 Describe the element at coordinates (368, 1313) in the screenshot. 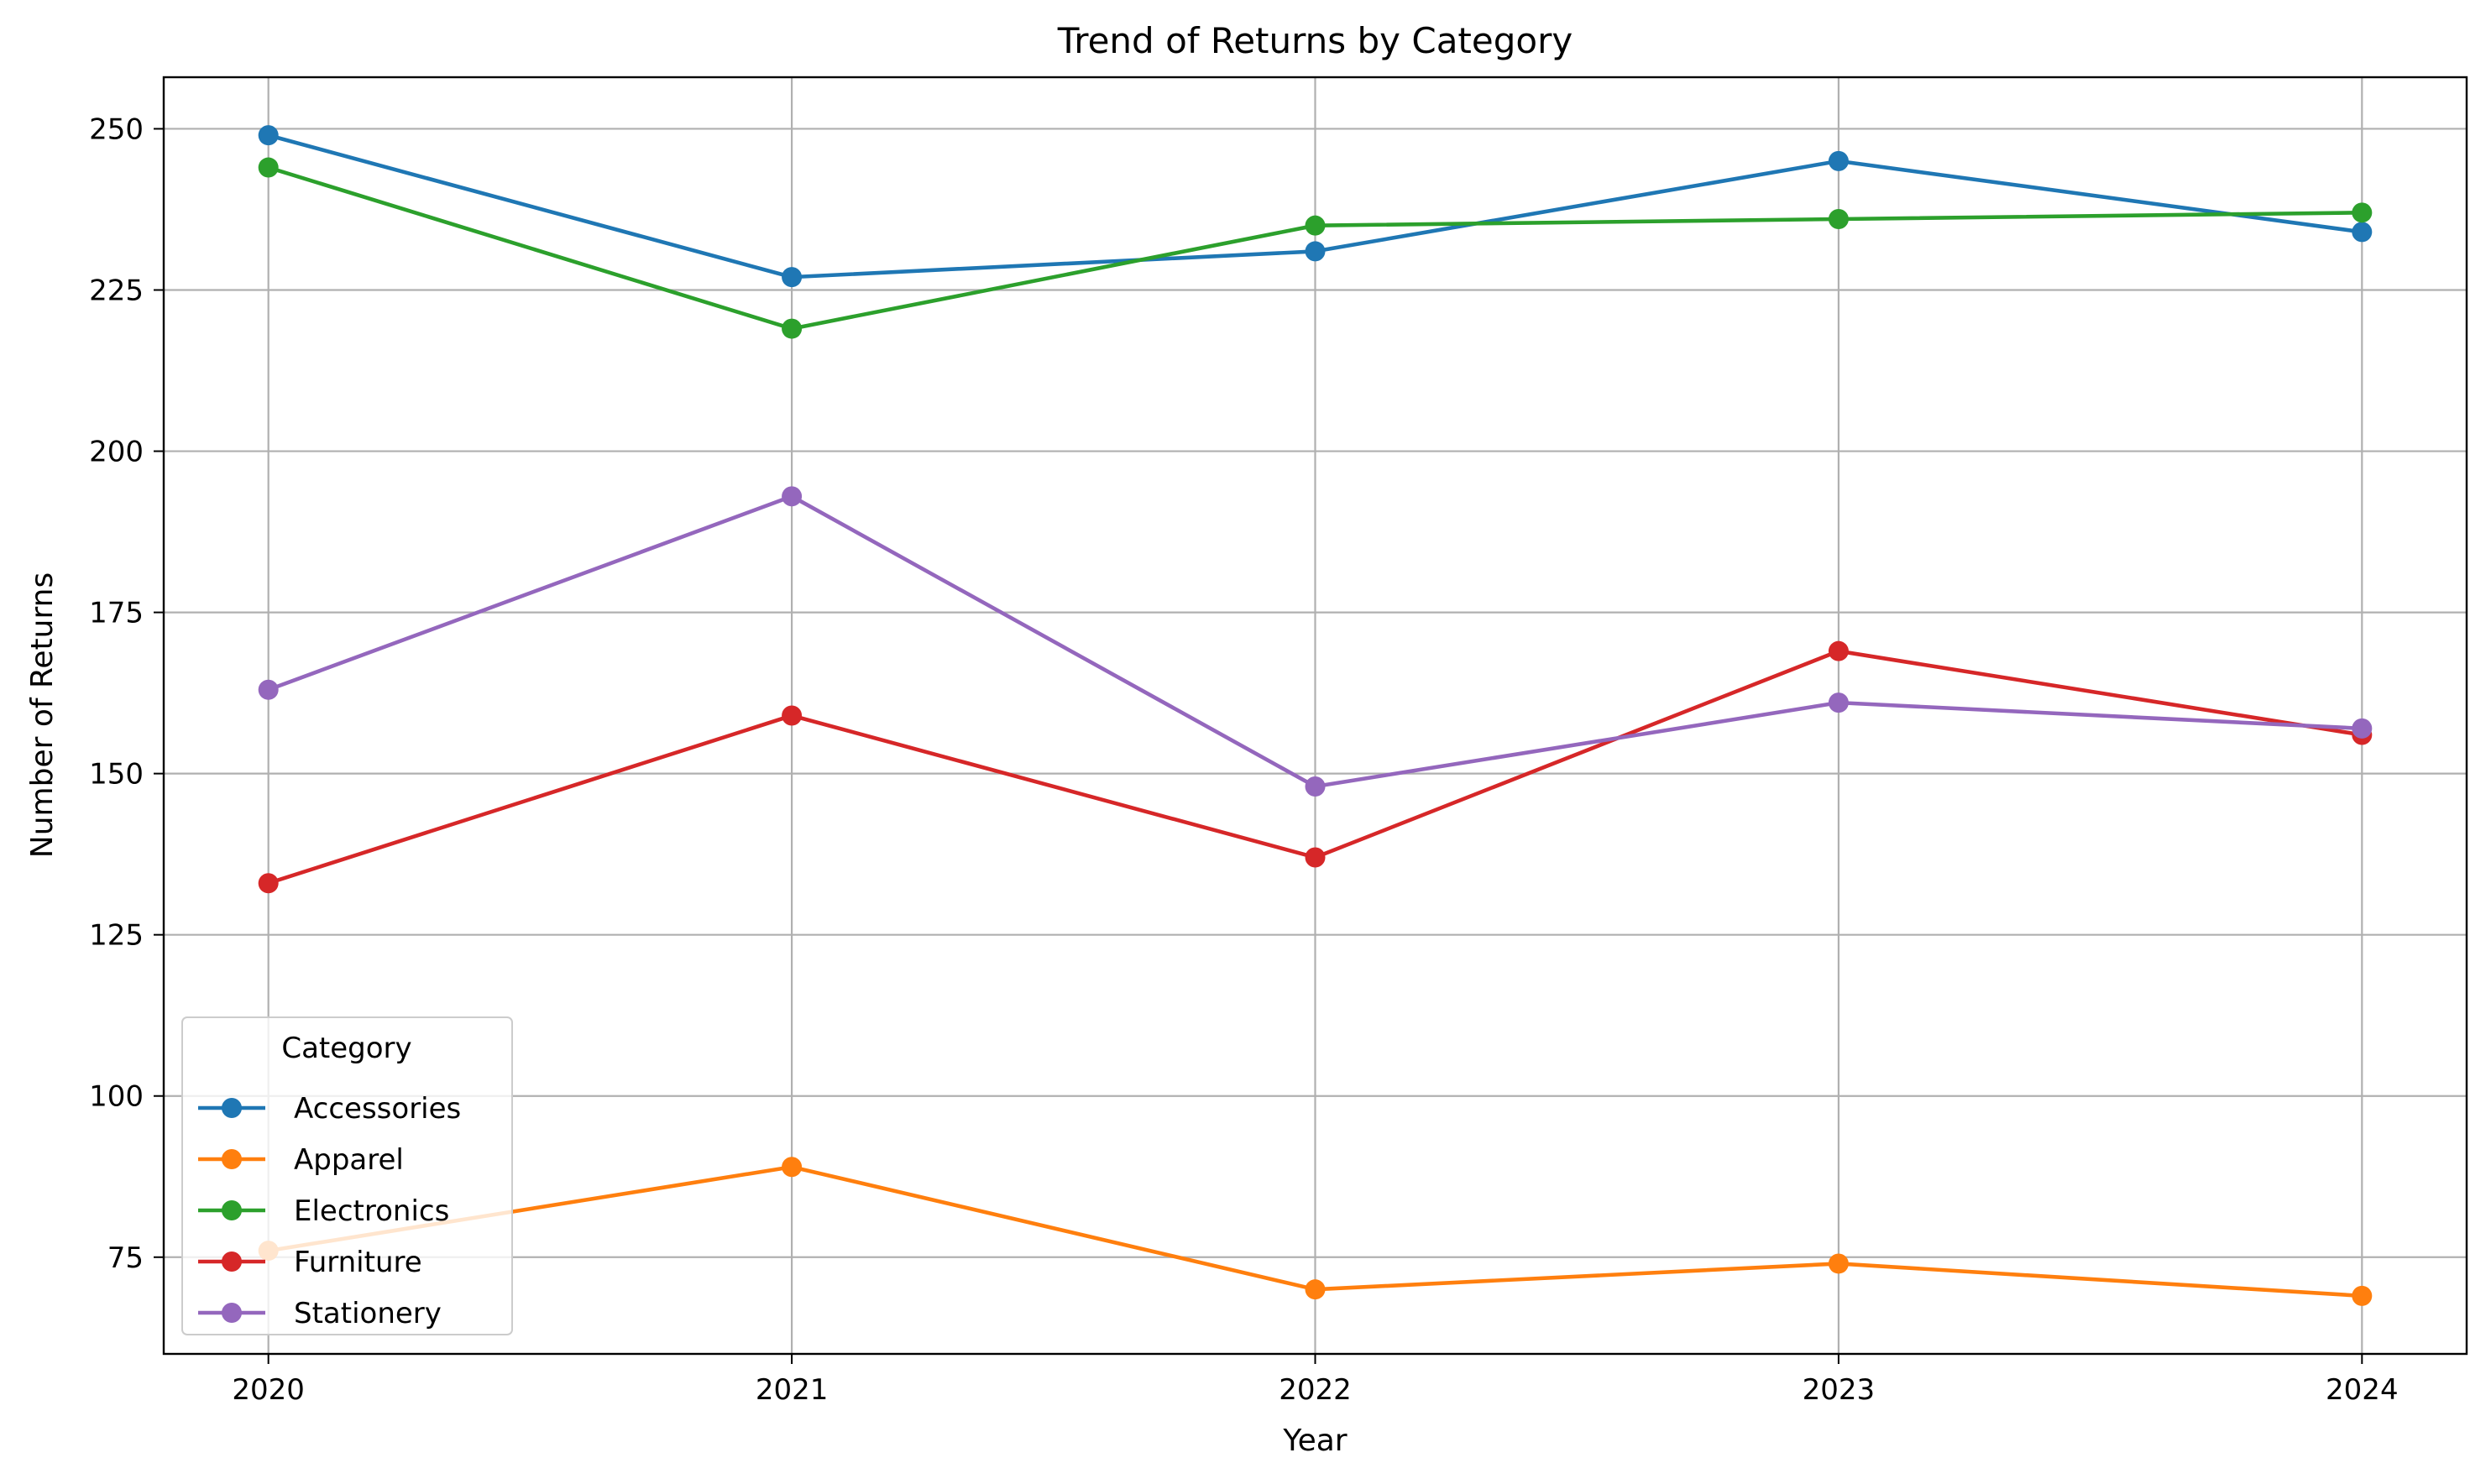

I see `legend-label-stationery: Stationery` at that location.